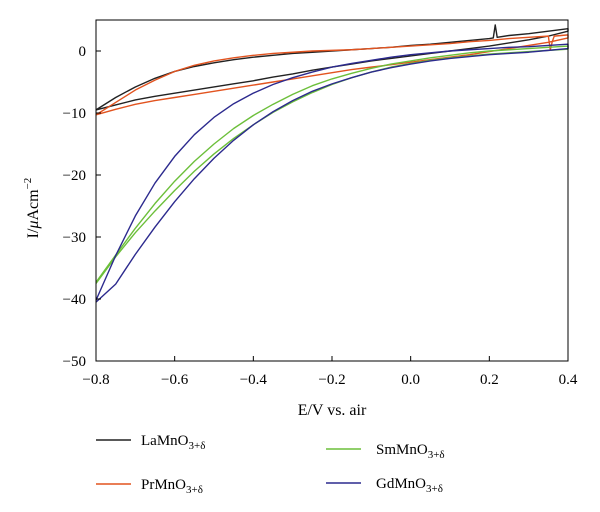 The height and width of the screenshot is (512, 600). I want to click on y-tick-label: −50, so click(74, 362).